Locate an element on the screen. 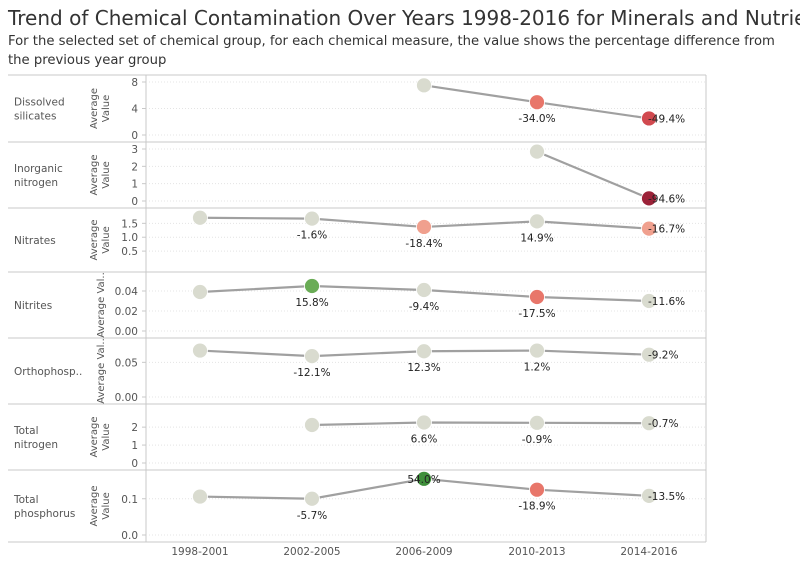 Image resolution: width=800 pixels, height=563 pixels. data-label: -9.2% is located at coordinates (663, 356).